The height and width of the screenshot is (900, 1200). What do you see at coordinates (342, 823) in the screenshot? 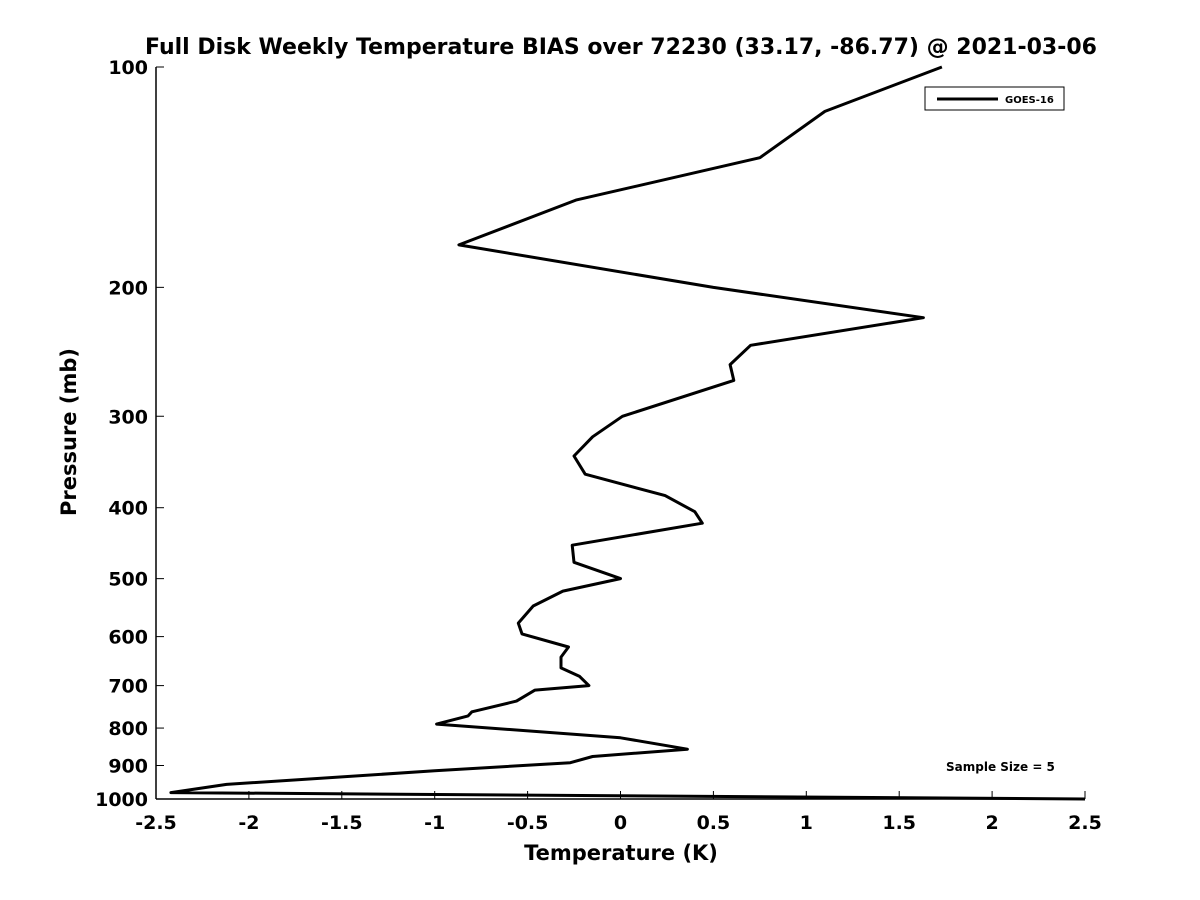
I see `x-tick-label: -1.5` at bounding box center [342, 823].